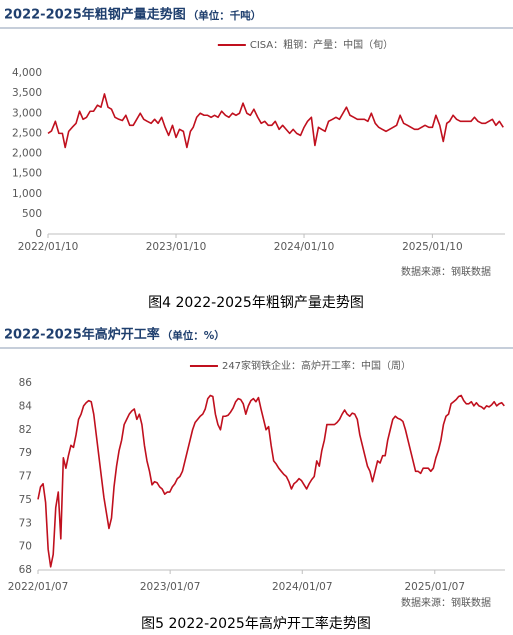 This screenshot has height=635, width=513. Describe the element at coordinates (32, 214) in the screenshot. I see `y-tick-label: 500` at that location.